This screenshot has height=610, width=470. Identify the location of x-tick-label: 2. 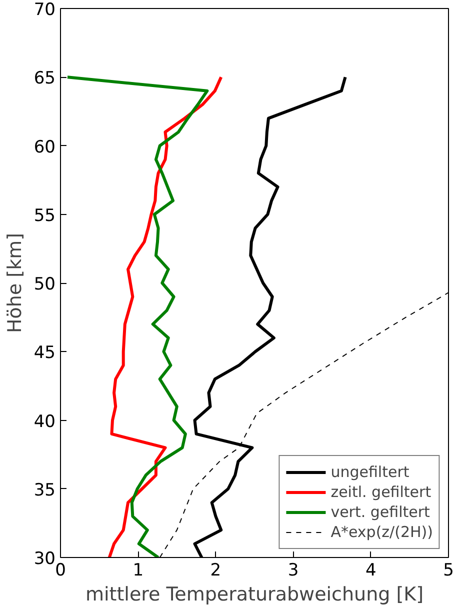
(216, 570).